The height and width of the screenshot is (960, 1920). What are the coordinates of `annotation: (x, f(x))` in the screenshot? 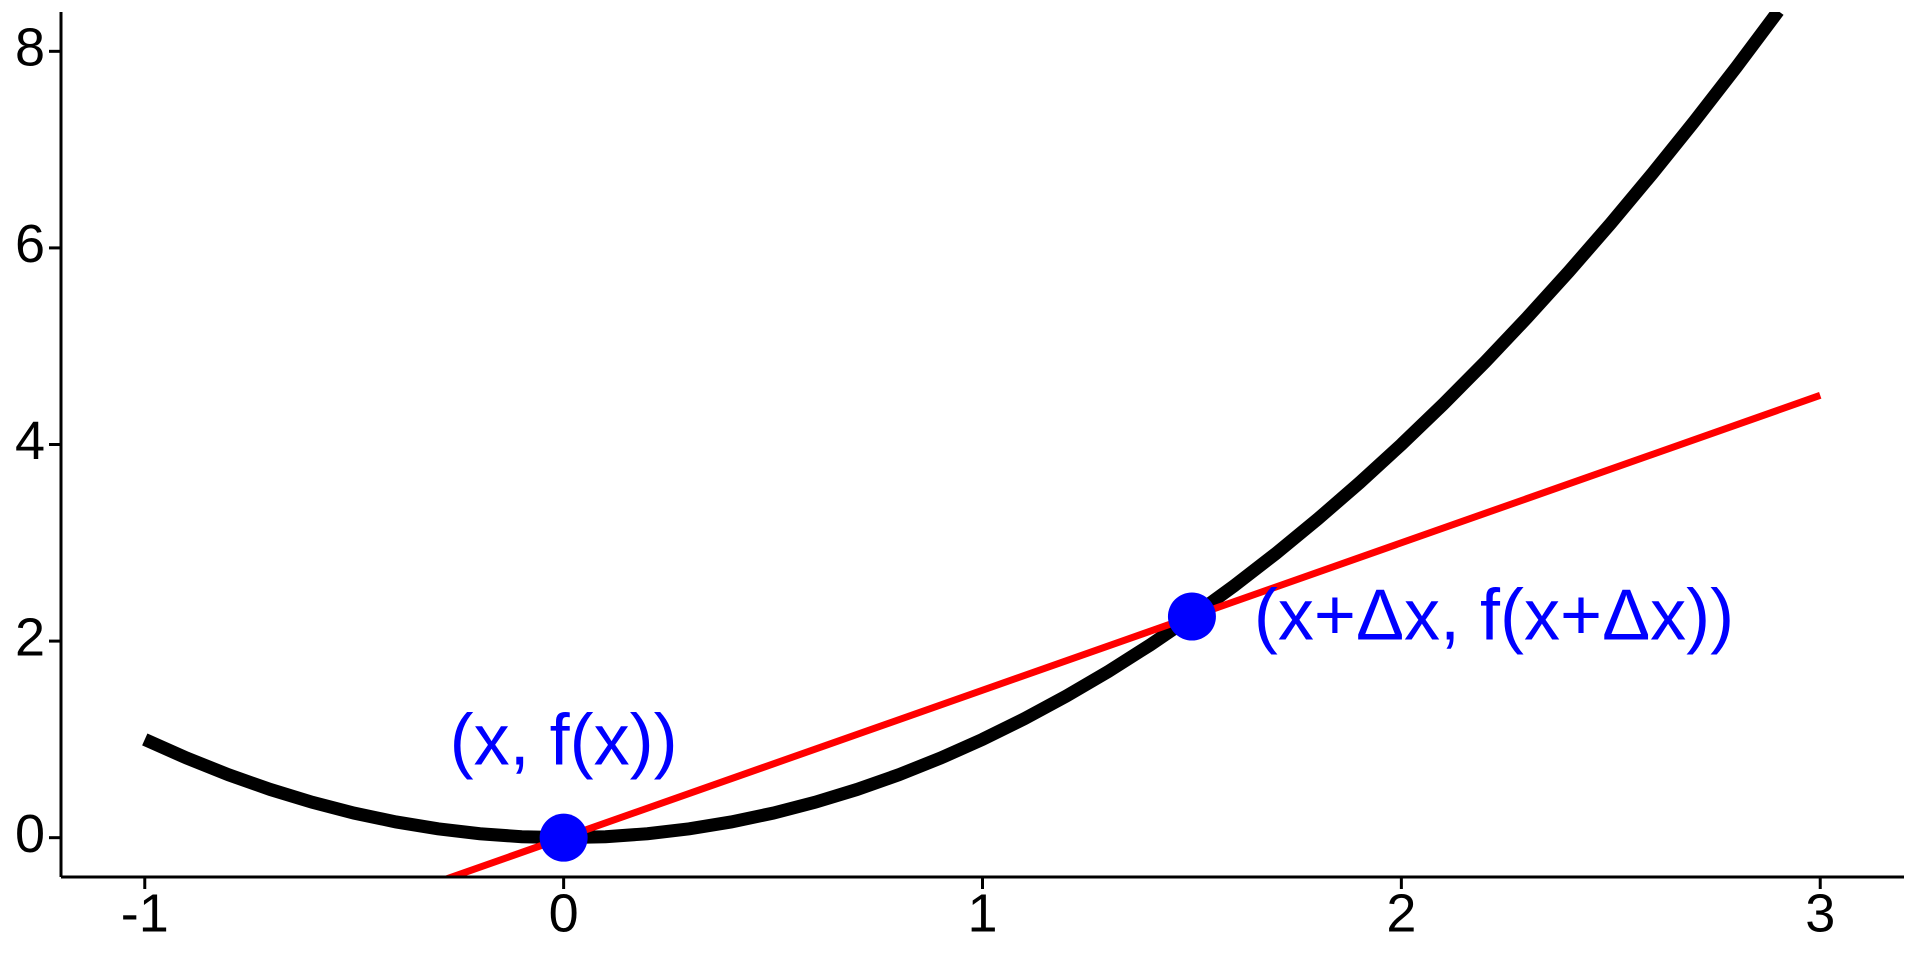 It's located at (564, 741).